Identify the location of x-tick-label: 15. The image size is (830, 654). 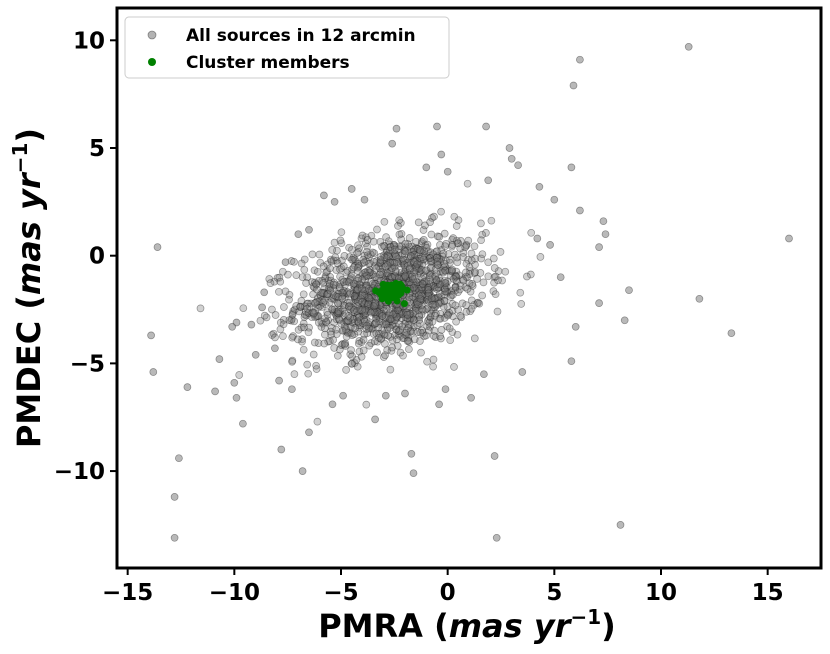
(768, 593).